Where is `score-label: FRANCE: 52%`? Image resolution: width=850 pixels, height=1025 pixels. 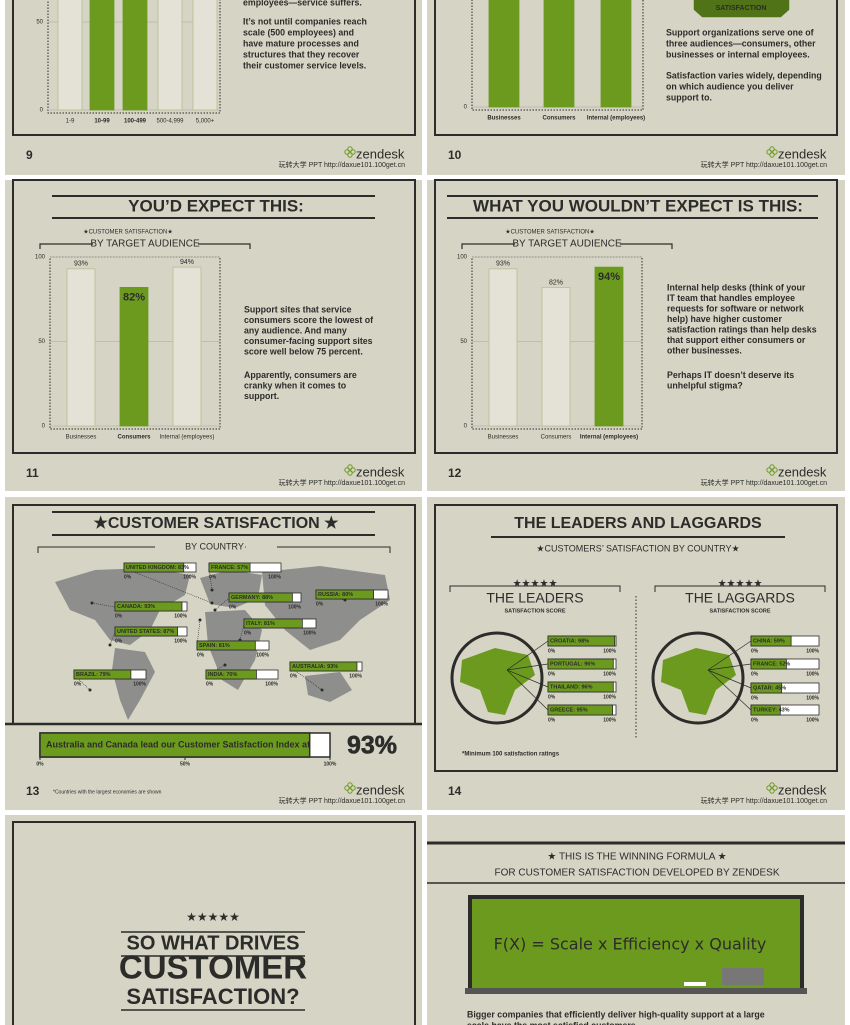
score-label: FRANCE: 52% is located at coordinates (771, 664).